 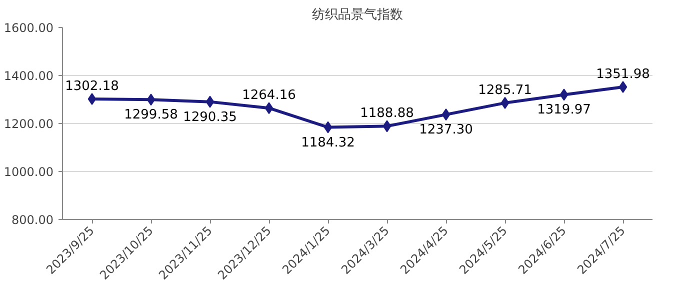 What do you see at coordinates (210, 117) in the screenshot?
I see `data-label: 1290.35` at bounding box center [210, 117].